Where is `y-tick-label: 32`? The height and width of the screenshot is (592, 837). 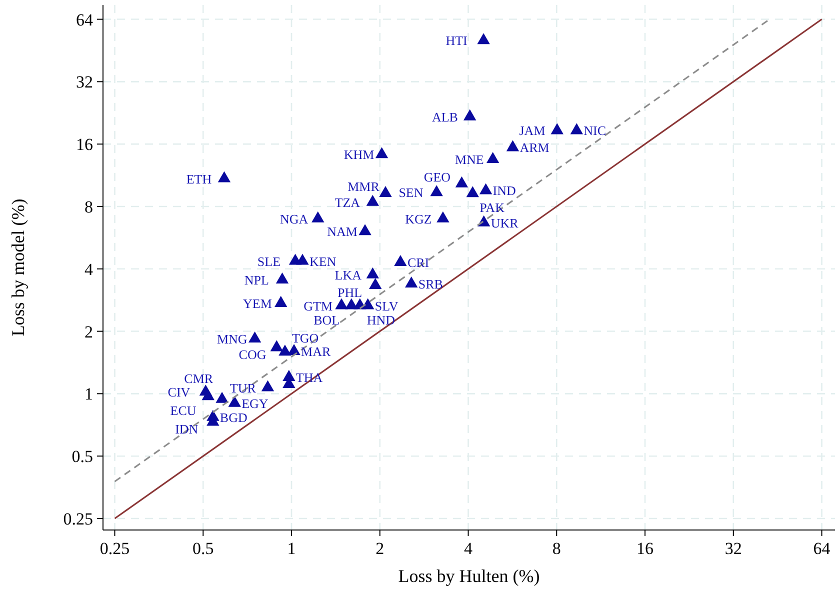 y-tick-label: 32 is located at coordinates (84, 82).